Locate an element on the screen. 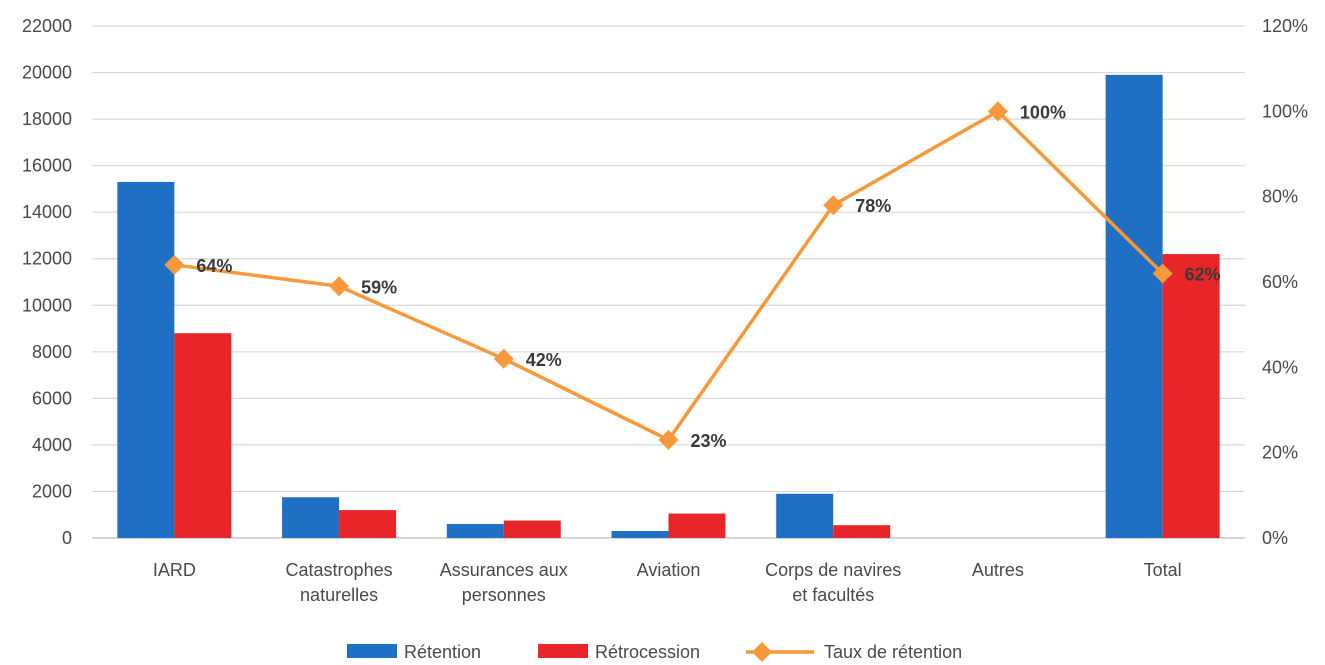  legend-label: Taux de rétention is located at coordinates (893, 652).